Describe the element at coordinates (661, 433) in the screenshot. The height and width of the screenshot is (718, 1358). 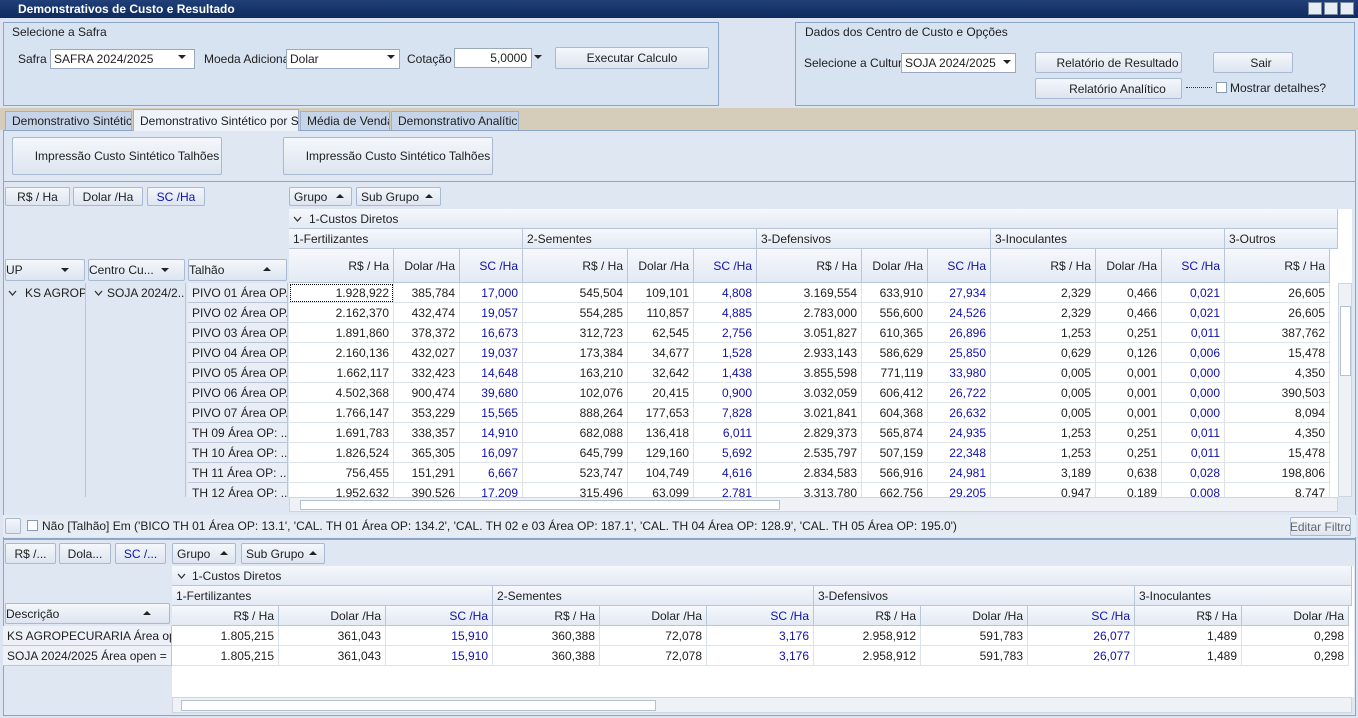
I see `cell: 136,418` at that location.